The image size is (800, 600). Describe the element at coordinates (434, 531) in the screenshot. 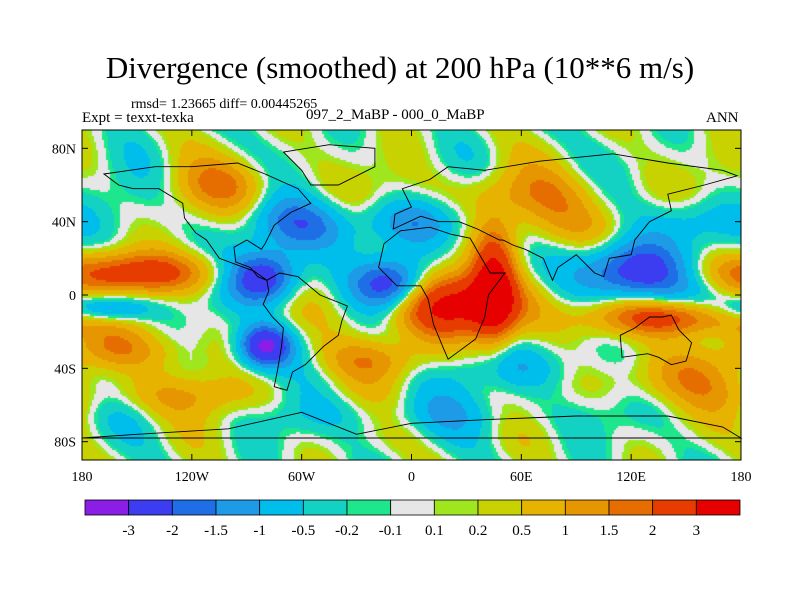

I see `colorbar-label: 0.1` at that location.